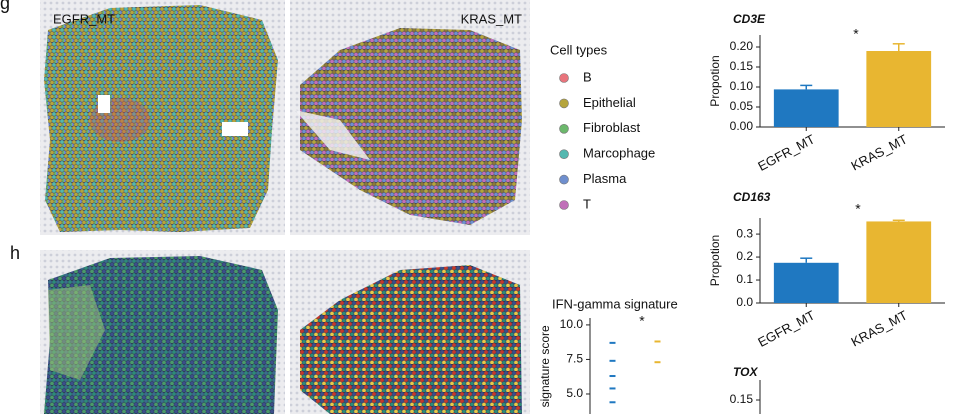 The image size is (972, 414). Describe the element at coordinates (742, 106) in the screenshot. I see `y-tick-label: 0.05` at that location.